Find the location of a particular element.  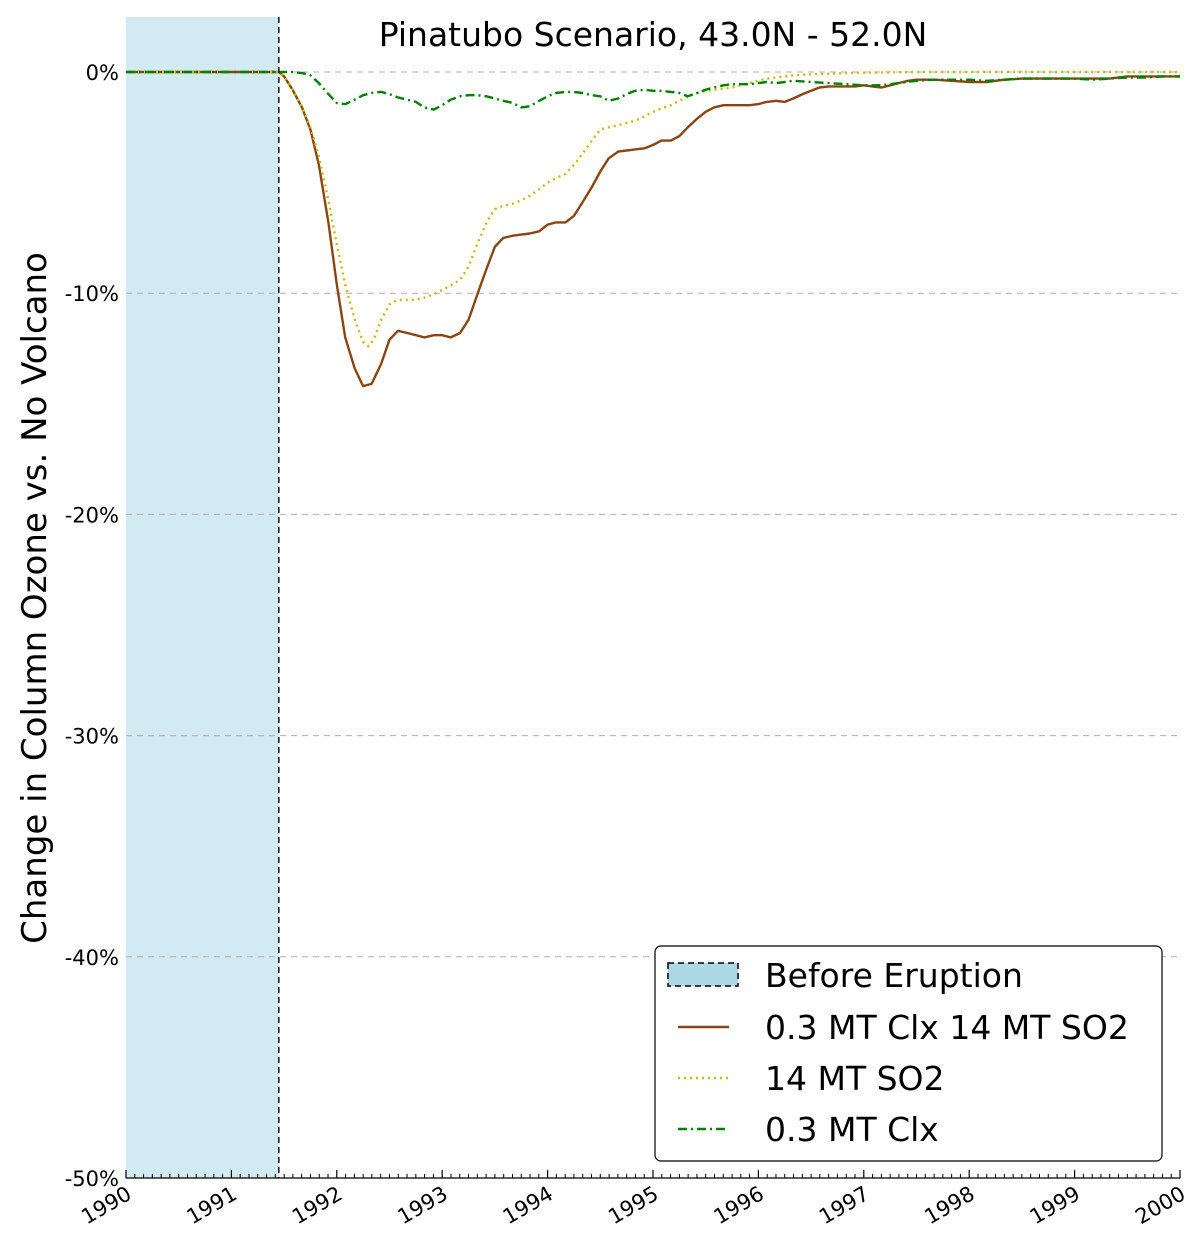

y-tick-label: -40% is located at coordinates (92, 958).